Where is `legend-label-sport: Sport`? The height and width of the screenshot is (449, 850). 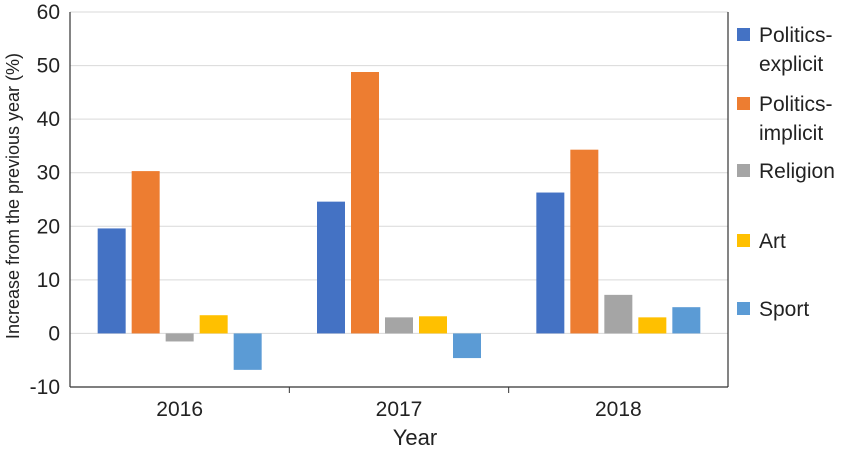 legend-label-sport: Sport is located at coordinates (784, 309).